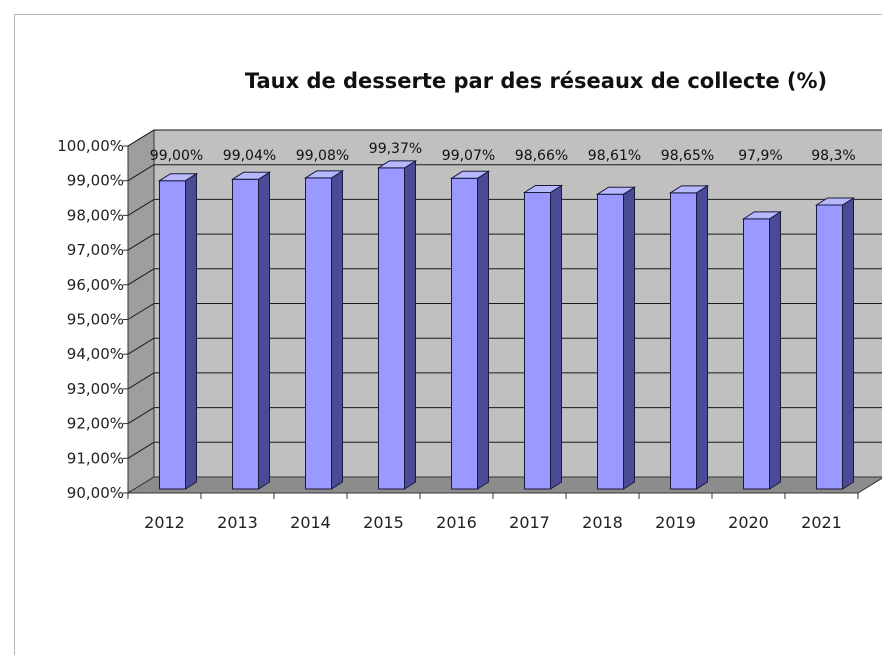  I want to click on x-tick-label: 2020, so click(748, 522).